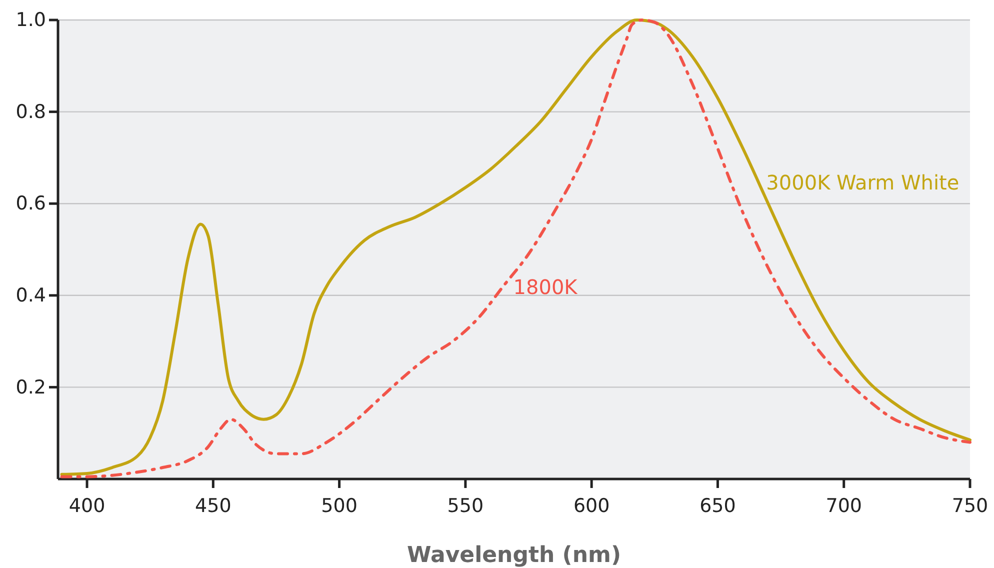 The height and width of the screenshot is (568, 994). What do you see at coordinates (339, 505) in the screenshot?
I see `x-tick-label: 500` at bounding box center [339, 505].